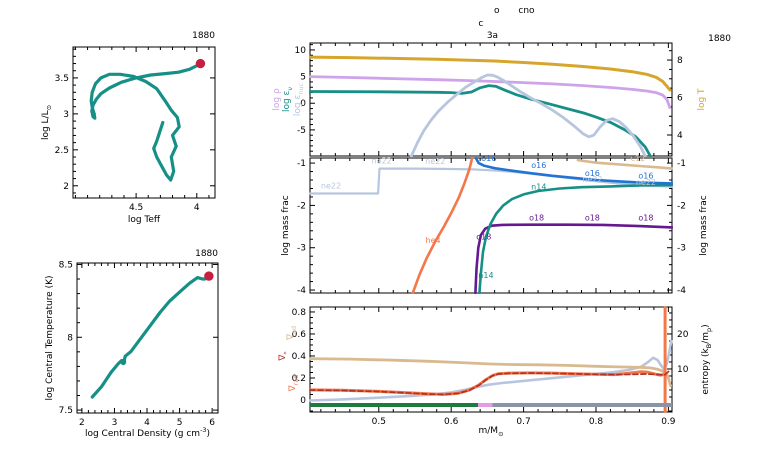  What do you see at coordinates (707, 359) in the screenshot?
I see `prof-bot-right-axis-label: entropy (kB/mp)` at bounding box center [707, 359].